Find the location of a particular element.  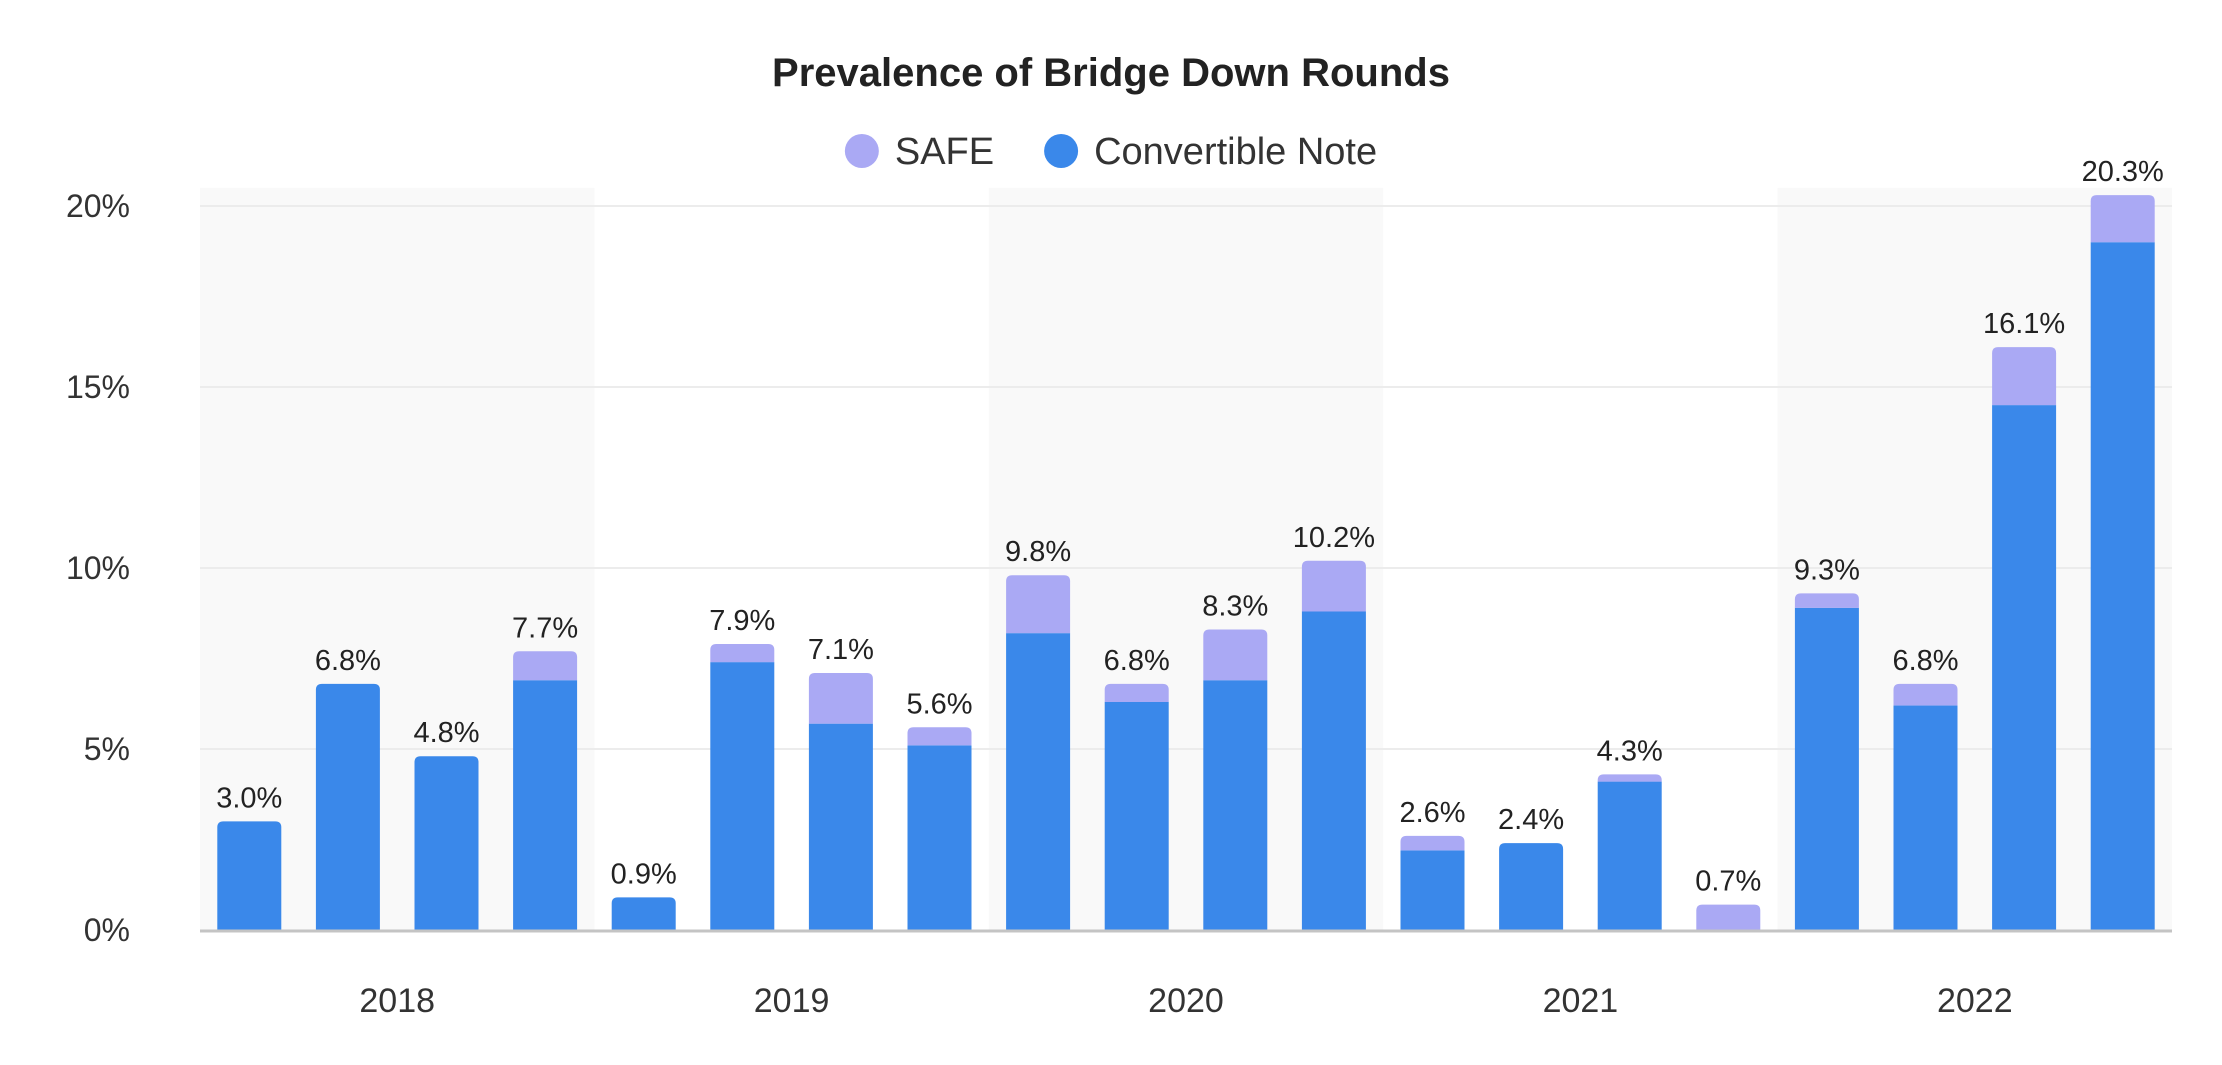

y-tick-label: 10% is located at coordinates (98, 568).